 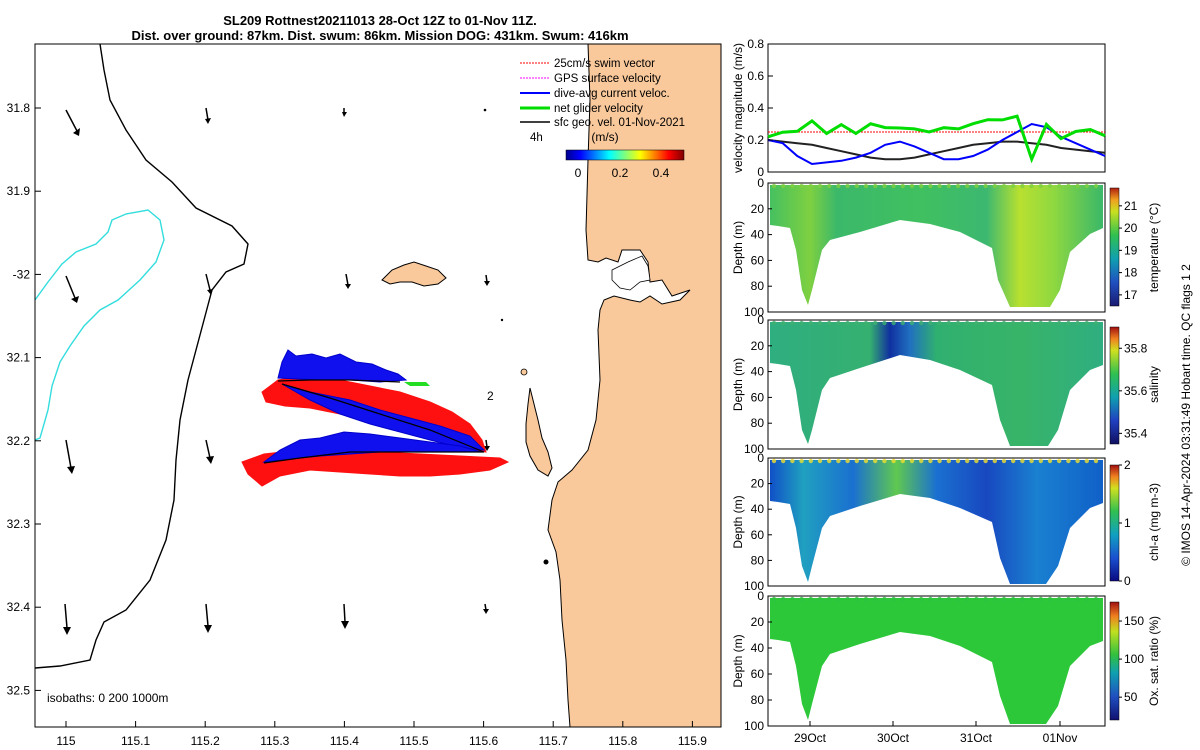 I want to click on oxygen-colorbar, so click(x=1114, y=661).